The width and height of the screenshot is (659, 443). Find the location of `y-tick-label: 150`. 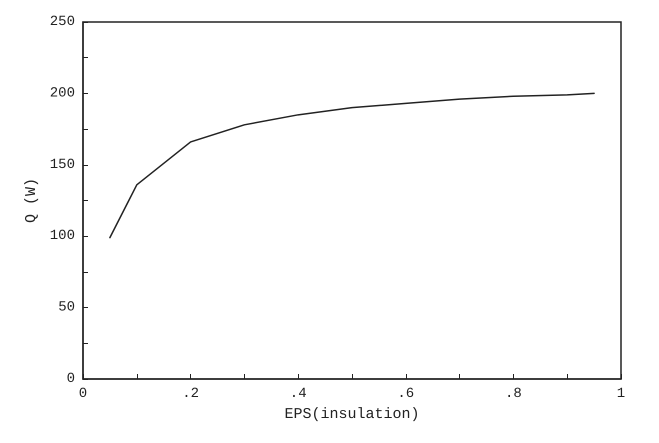

y-tick-label: 150 is located at coordinates (62, 164).